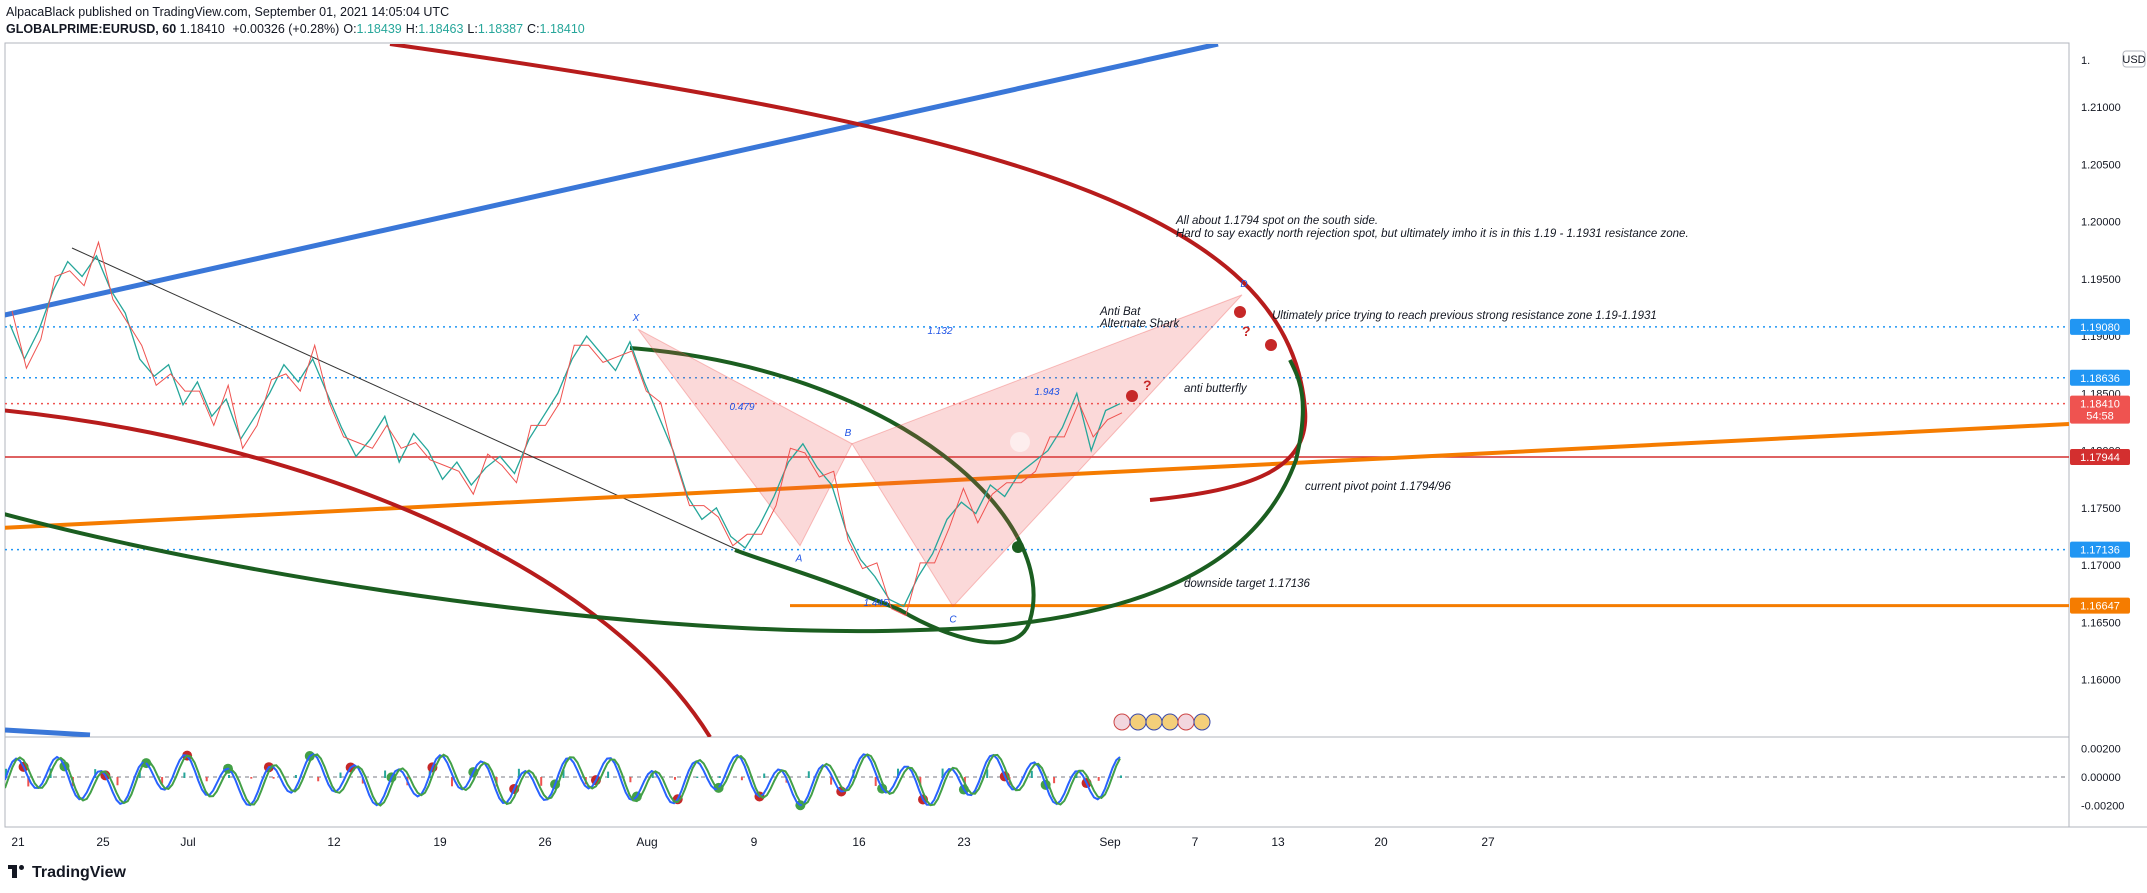  What do you see at coordinates (2101, 566) in the screenshot?
I see `y-tick-label: 1.17000` at bounding box center [2101, 566].